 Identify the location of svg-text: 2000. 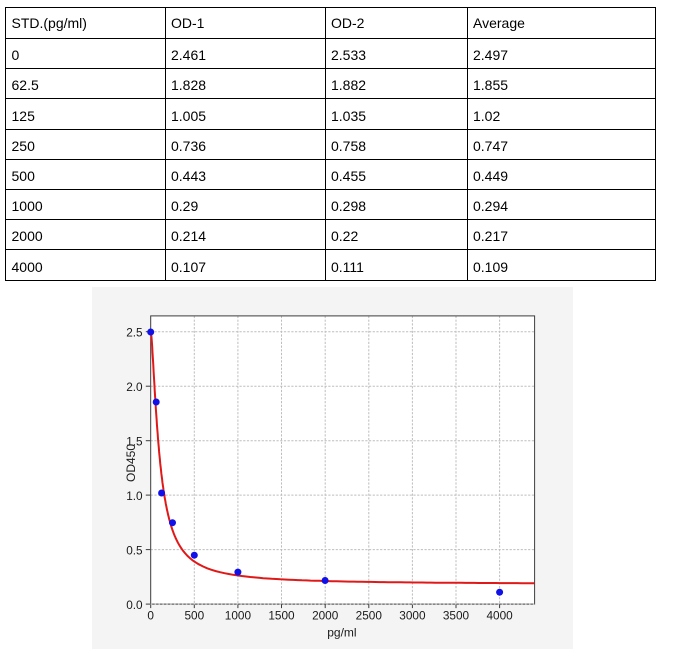
(325, 616).